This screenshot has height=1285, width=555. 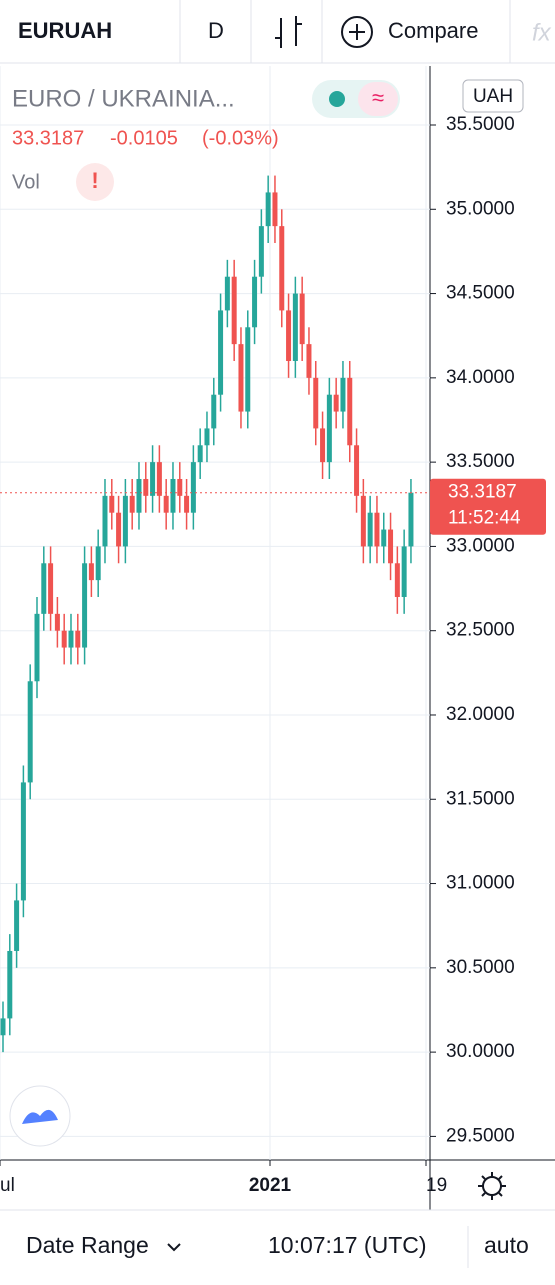 I want to click on delayed-badge, so click(x=378, y=99).